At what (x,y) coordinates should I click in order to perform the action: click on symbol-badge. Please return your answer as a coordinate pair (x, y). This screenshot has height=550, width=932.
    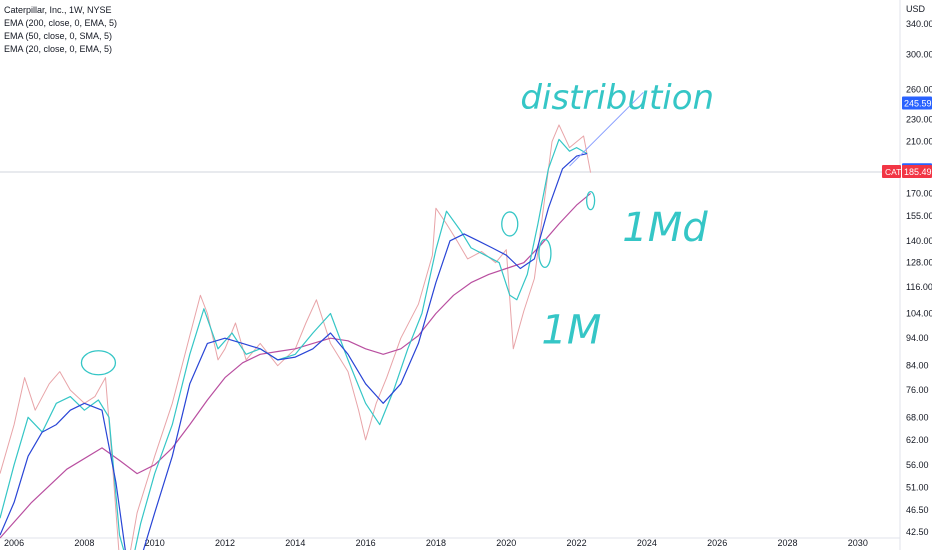
    Looking at the image, I should click on (891, 172).